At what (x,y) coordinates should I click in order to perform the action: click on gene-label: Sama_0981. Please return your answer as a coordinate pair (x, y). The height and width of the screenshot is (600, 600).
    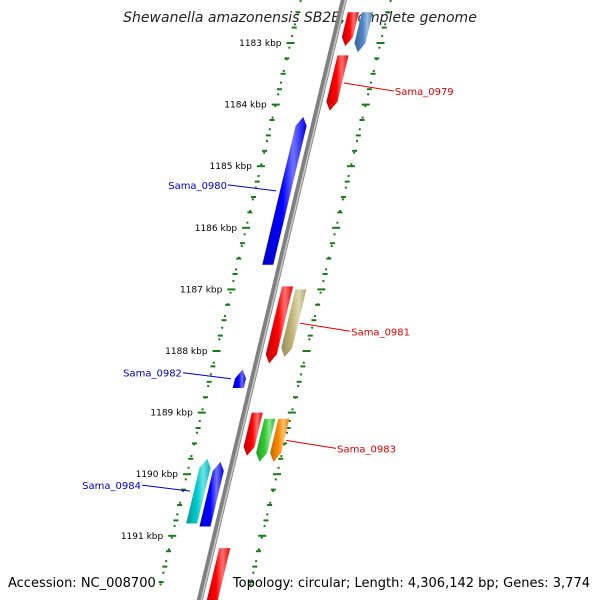
    Looking at the image, I should click on (380, 332).